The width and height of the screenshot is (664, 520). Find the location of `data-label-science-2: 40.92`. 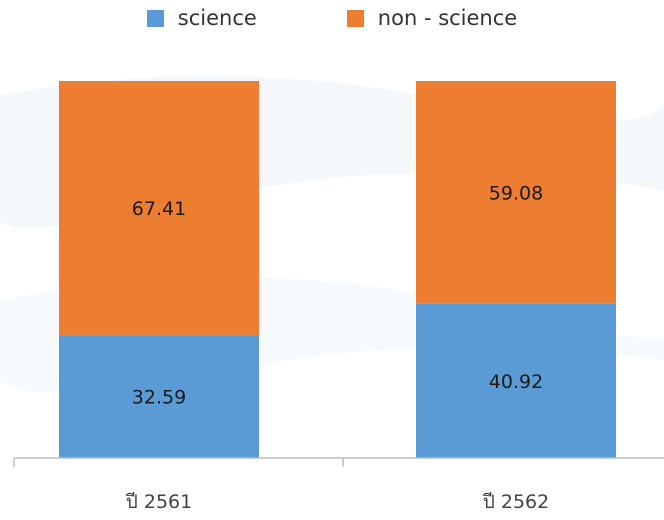

data-label-science-2: 40.92 is located at coordinates (516, 382).